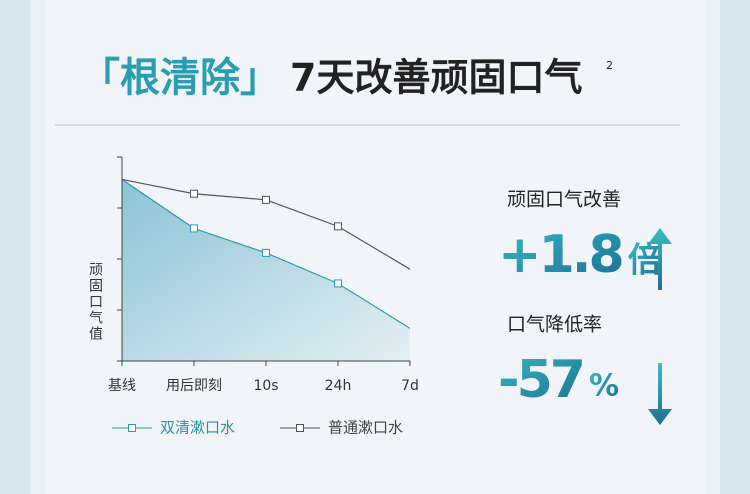 This screenshot has width=750, height=494. Describe the element at coordinates (609, 65) in the screenshot. I see `title-sup: 2` at that location.